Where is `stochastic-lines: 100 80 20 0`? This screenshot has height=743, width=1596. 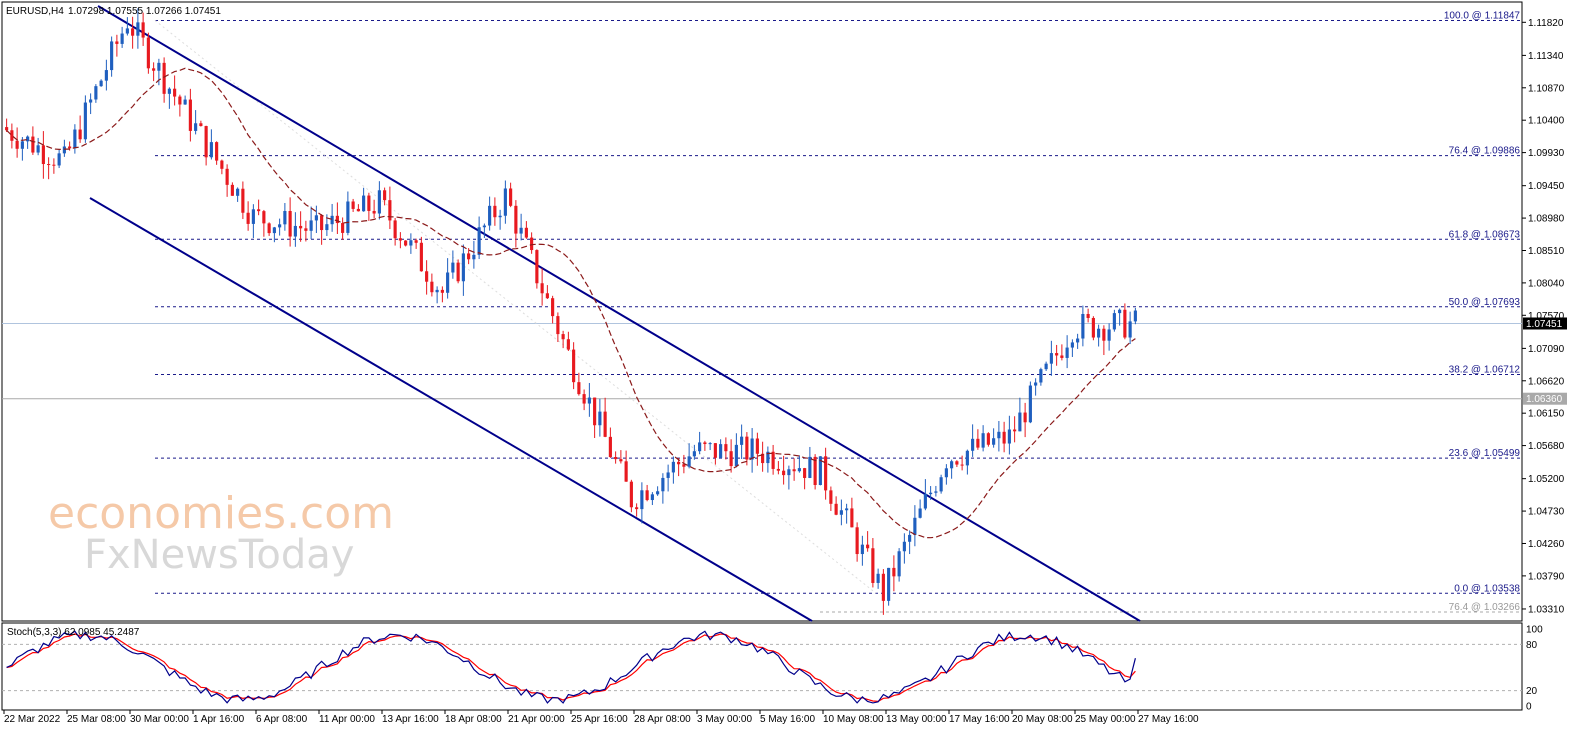 stochastic-lines: 100 80 20 0 is located at coordinates (772, 669).